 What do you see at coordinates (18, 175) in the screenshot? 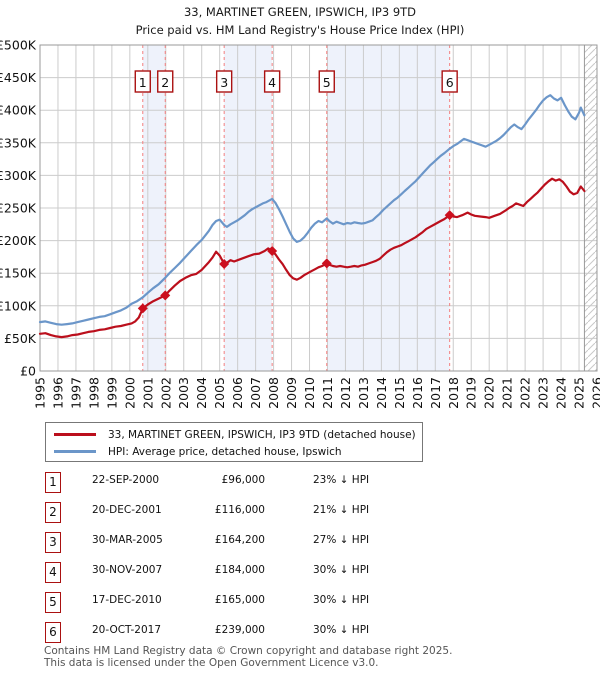
I see `svg-text: £300K` at bounding box center [18, 175].